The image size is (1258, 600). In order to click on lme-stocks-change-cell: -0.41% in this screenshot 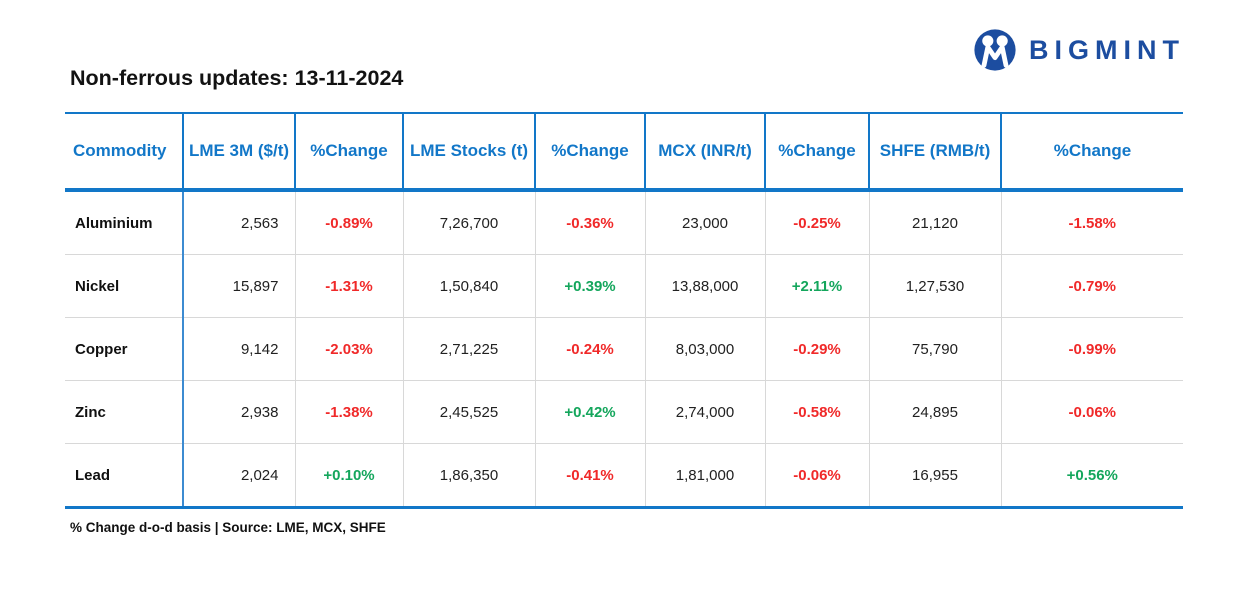, I will do `click(589, 475)`.